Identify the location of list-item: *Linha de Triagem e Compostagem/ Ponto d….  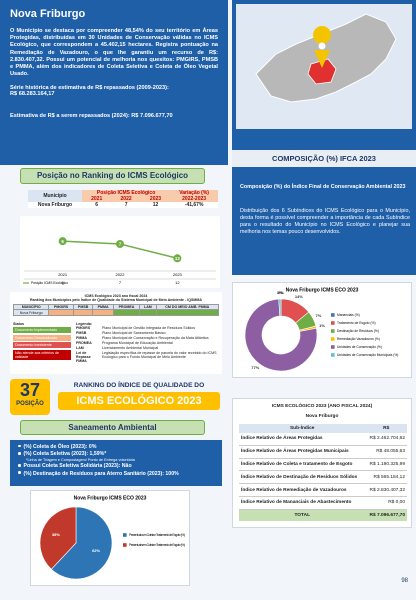
(116, 460).